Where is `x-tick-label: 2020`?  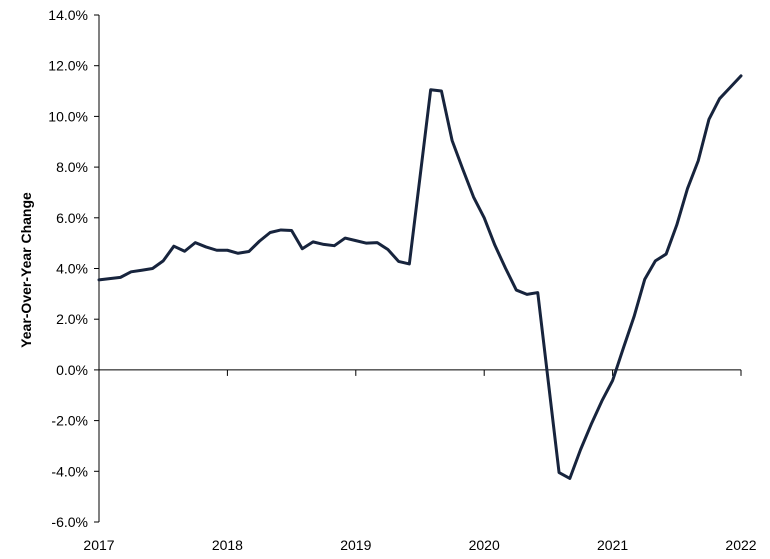 x-tick-label: 2020 is located at coordinates (484, 545).